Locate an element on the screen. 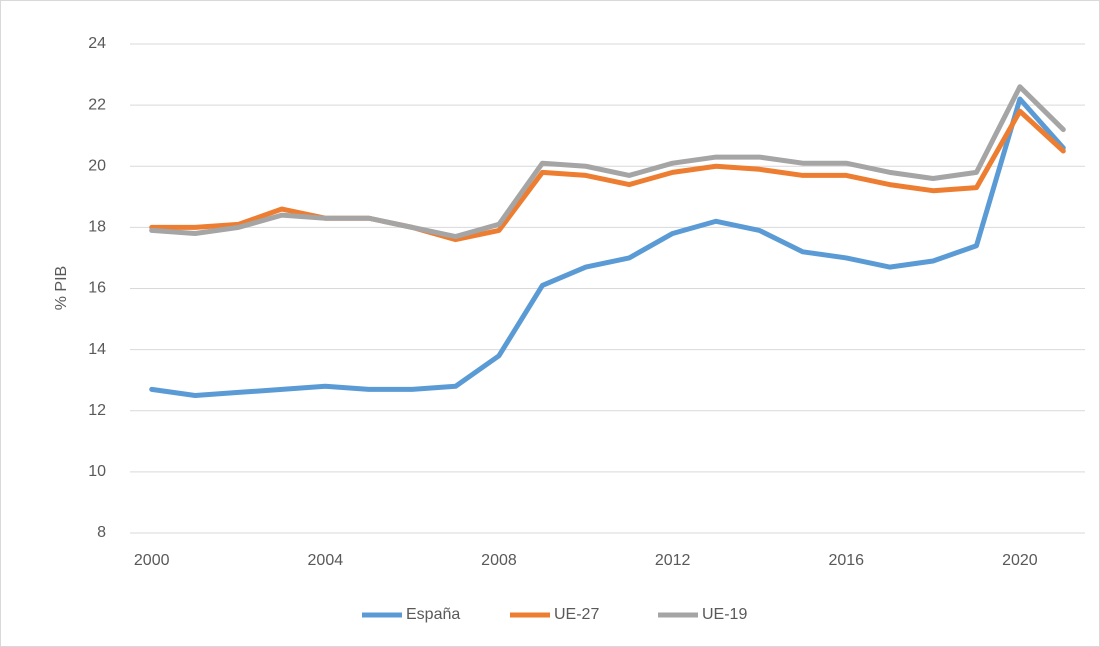 This screenshot has width=1100, height=647. legend-label: UE-19 is located at coordinates (724, 614).